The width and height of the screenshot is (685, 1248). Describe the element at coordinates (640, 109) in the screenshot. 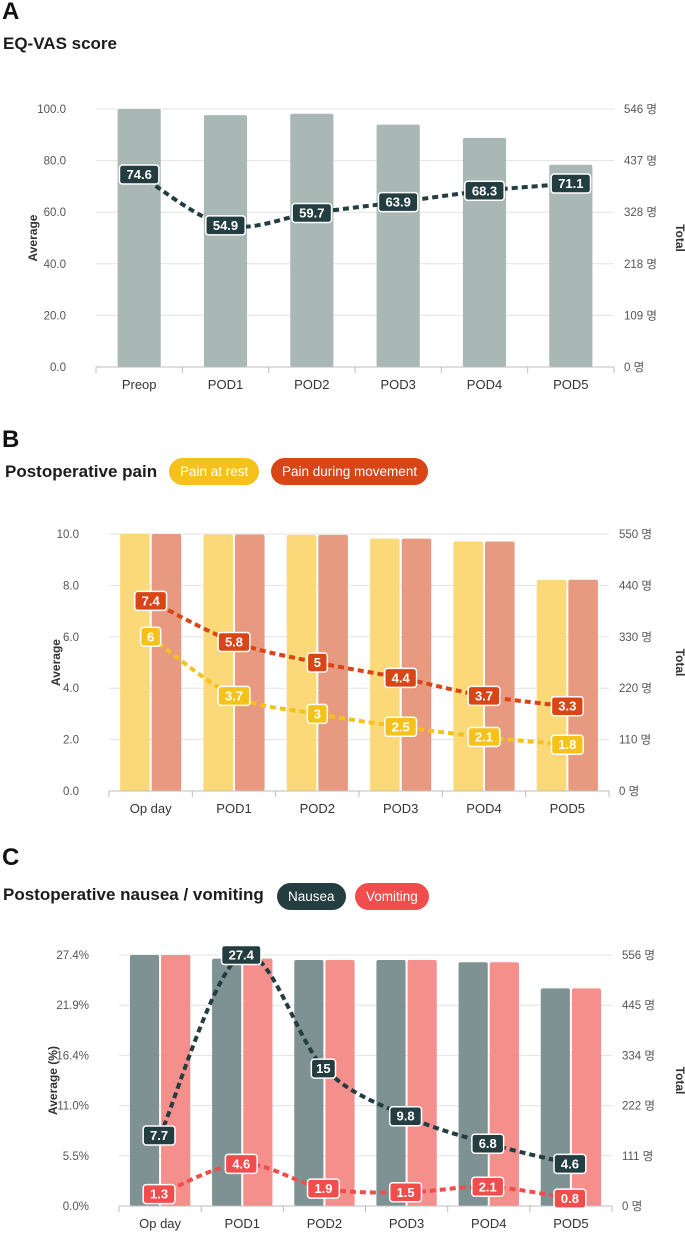

I see `y2-tick-label: 546 명` at that location.